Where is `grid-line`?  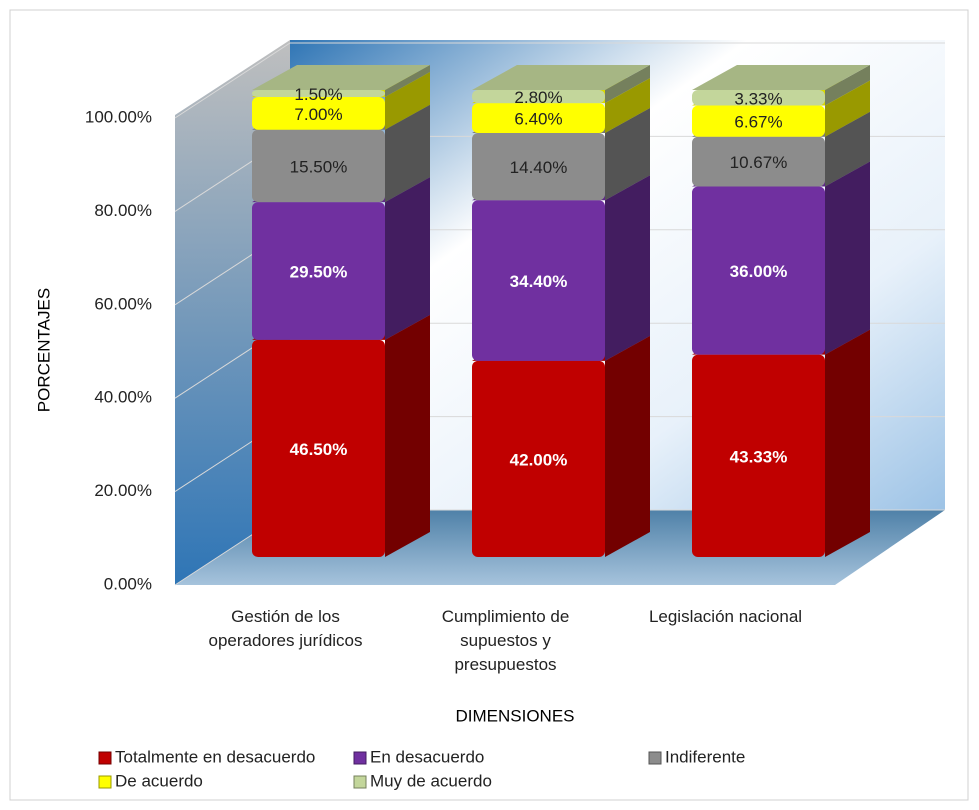
grid-line is located at coordinates (232, 80).